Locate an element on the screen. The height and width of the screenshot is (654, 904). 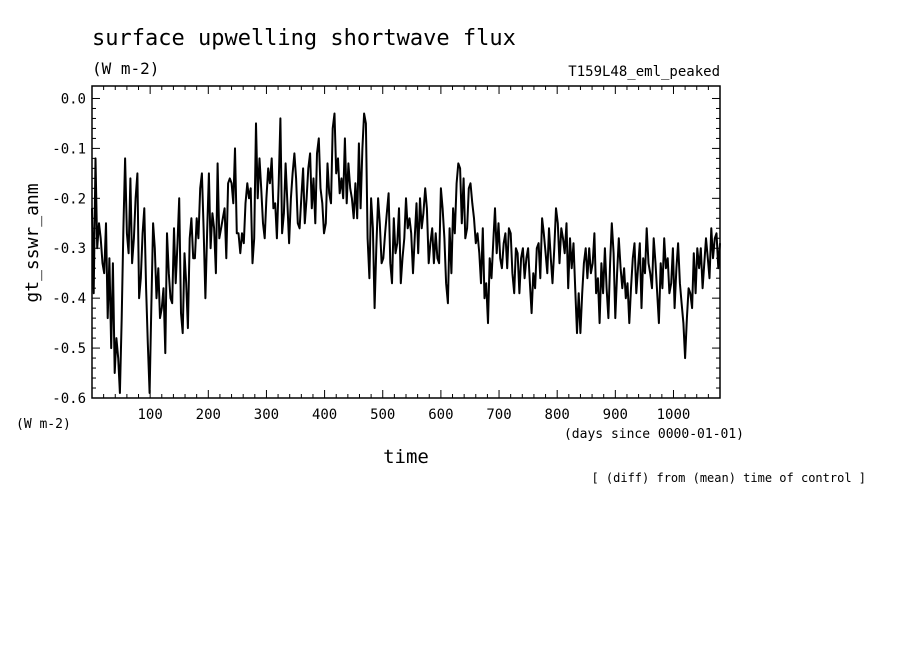
run-label: T159L48_eml_peaked is located at coordinates (644, 72).